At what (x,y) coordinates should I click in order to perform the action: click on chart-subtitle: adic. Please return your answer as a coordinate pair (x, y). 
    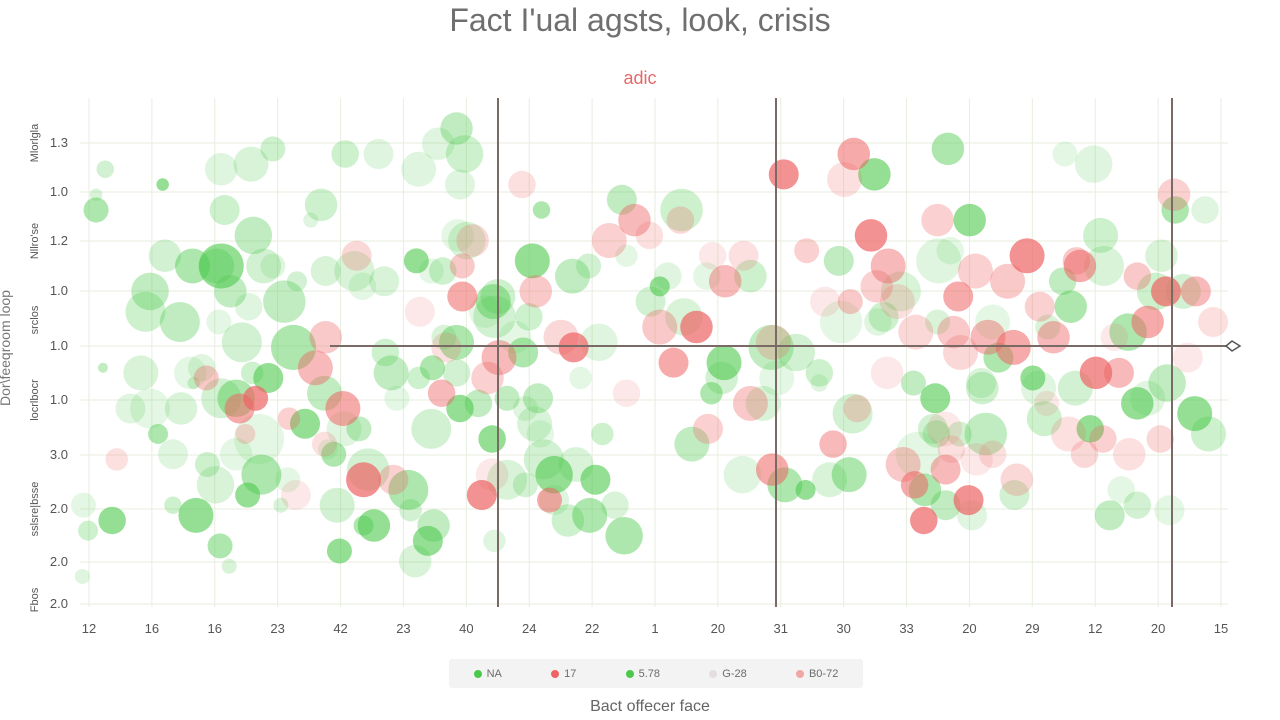
    Looking at the image, I should click on (640, 78).